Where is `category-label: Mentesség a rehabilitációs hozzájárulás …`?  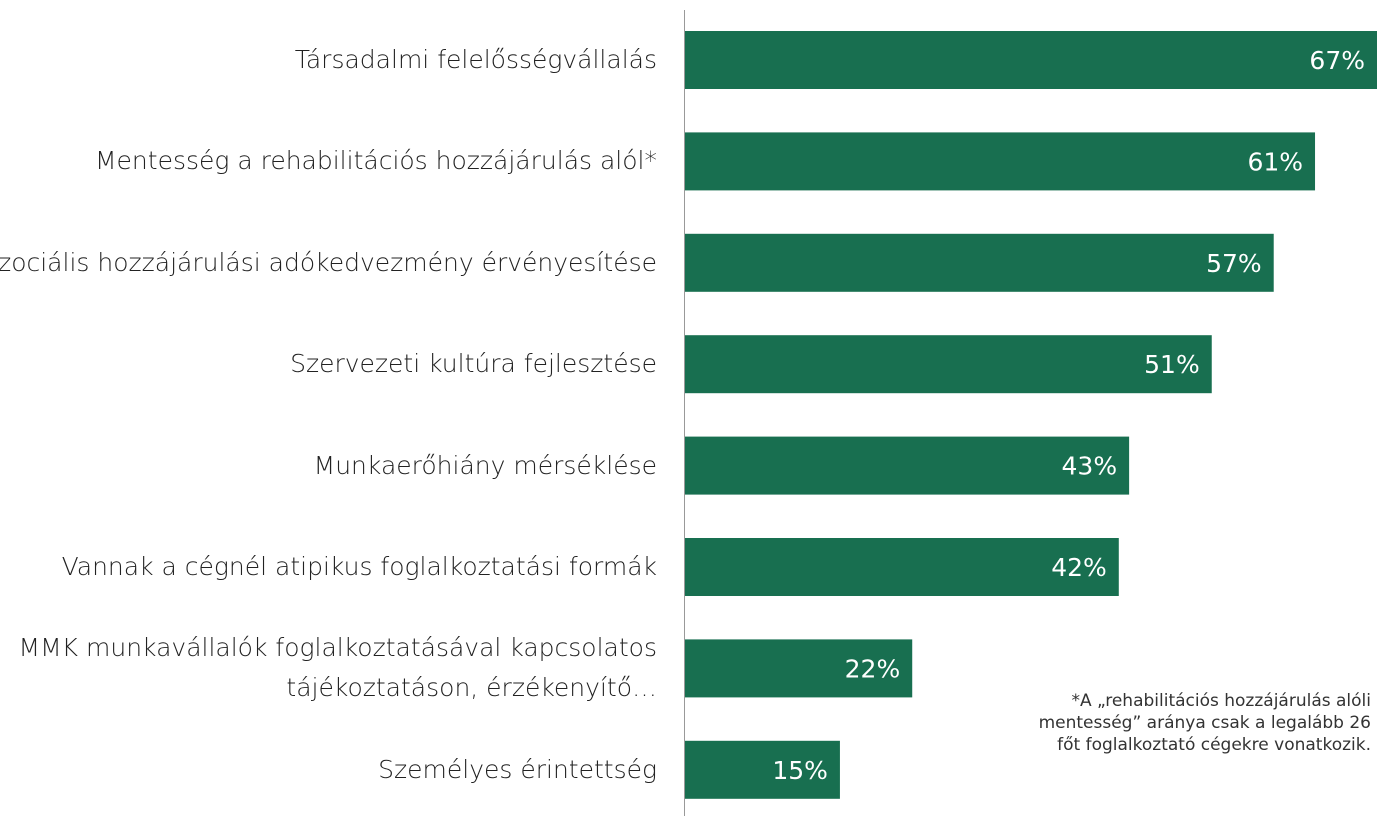 category-label: Mentesség a rehabilitációs hozzájárulás … is located at coordinates (375, 161).